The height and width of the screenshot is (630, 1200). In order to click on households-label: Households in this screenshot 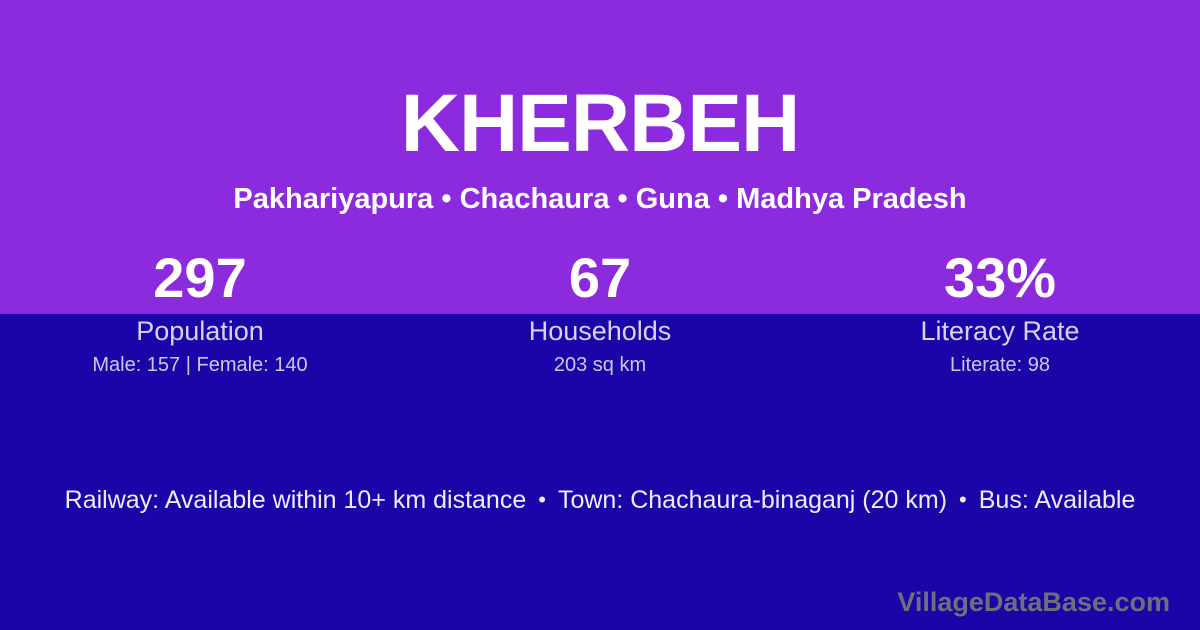, I will do `click(600, 331)`.